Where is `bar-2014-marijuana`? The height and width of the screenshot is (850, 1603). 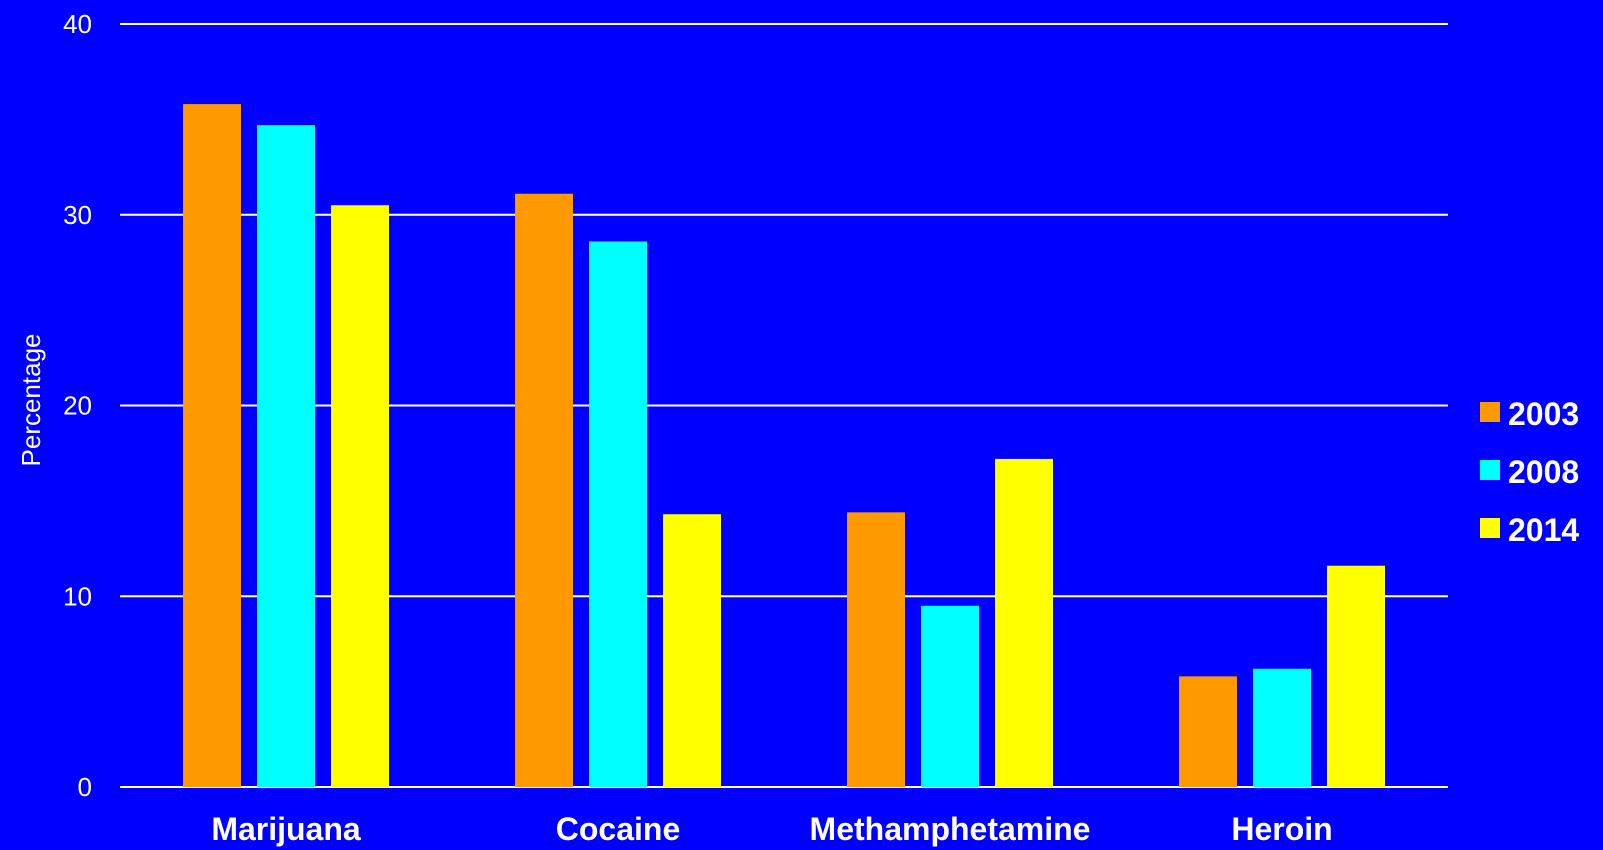
bar-2014-marijuana is located at coordinates (360, 496).